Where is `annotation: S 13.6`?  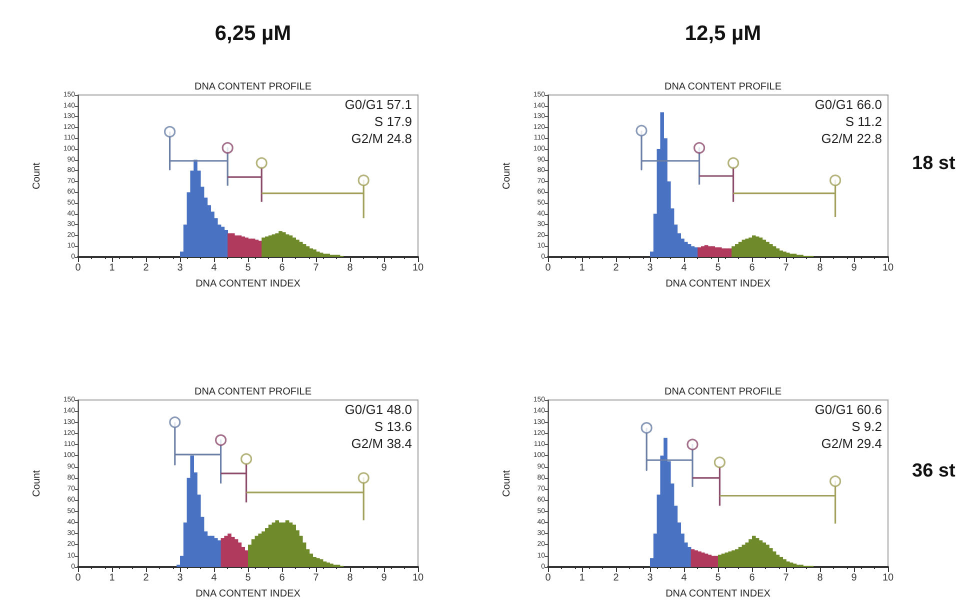
annotation: S 13.6 is located at coordinates (393, 426).